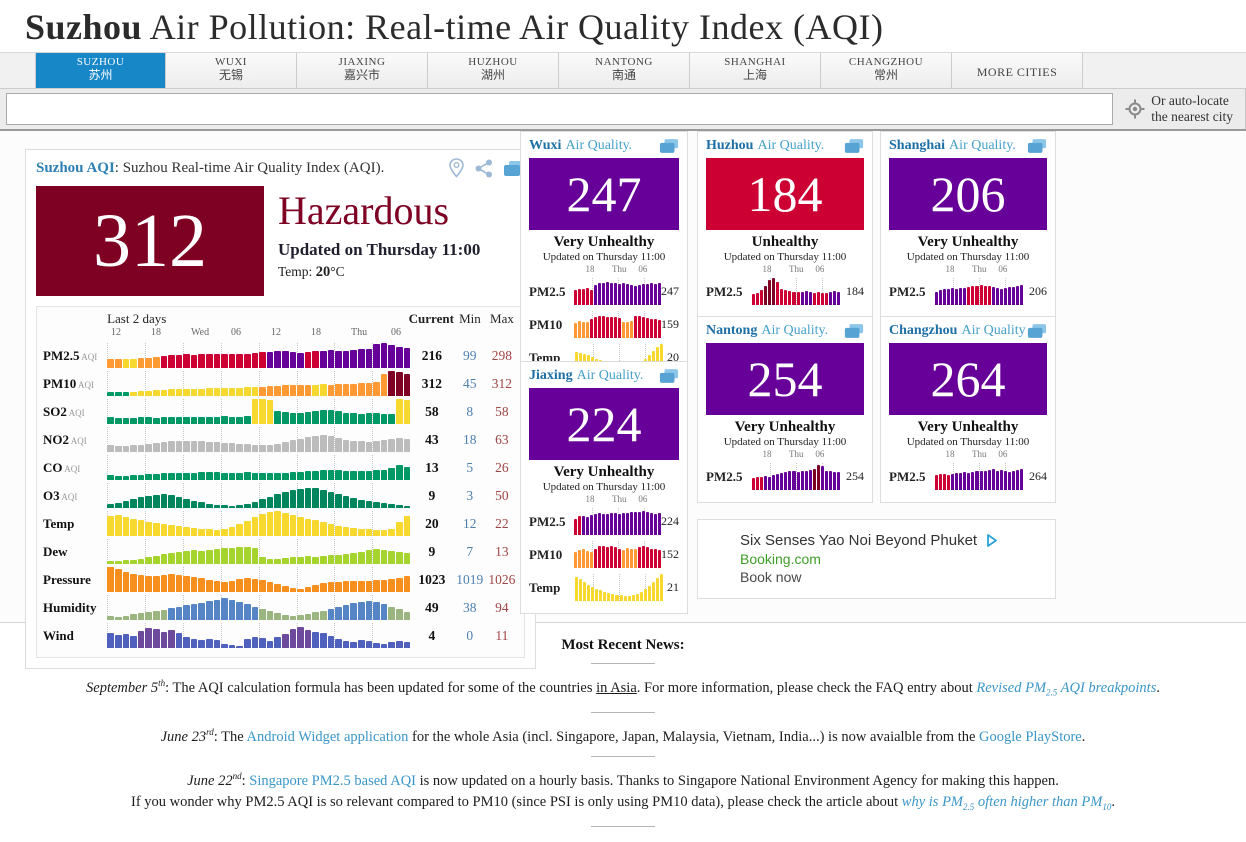 Image resolution: width=1246 pixels, height=842 pixels. I want to click on location-pin-icon, so click(456, 168).